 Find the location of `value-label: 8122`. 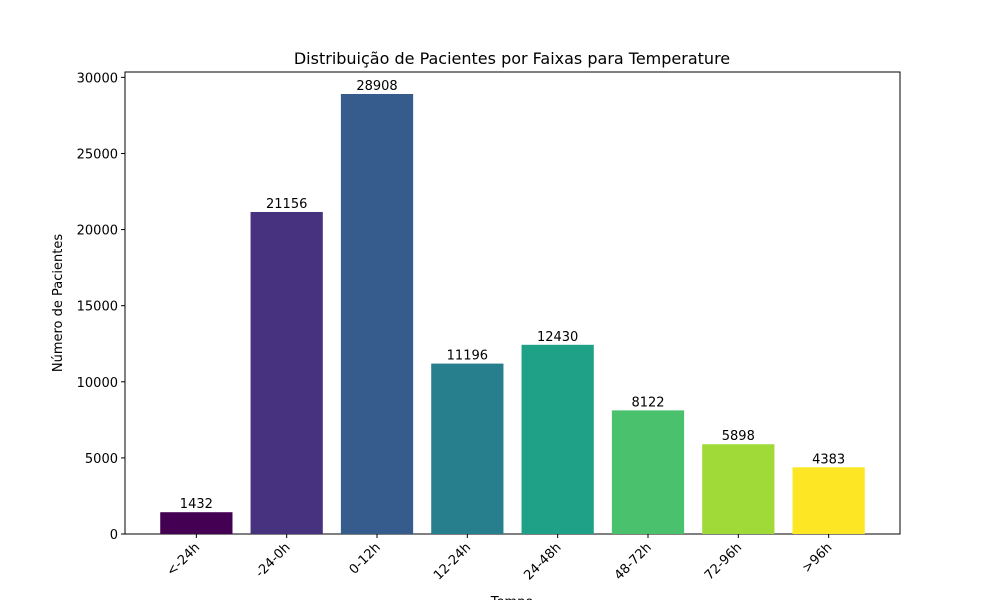

value-label: 8122 is located at coordinates (647, 402).